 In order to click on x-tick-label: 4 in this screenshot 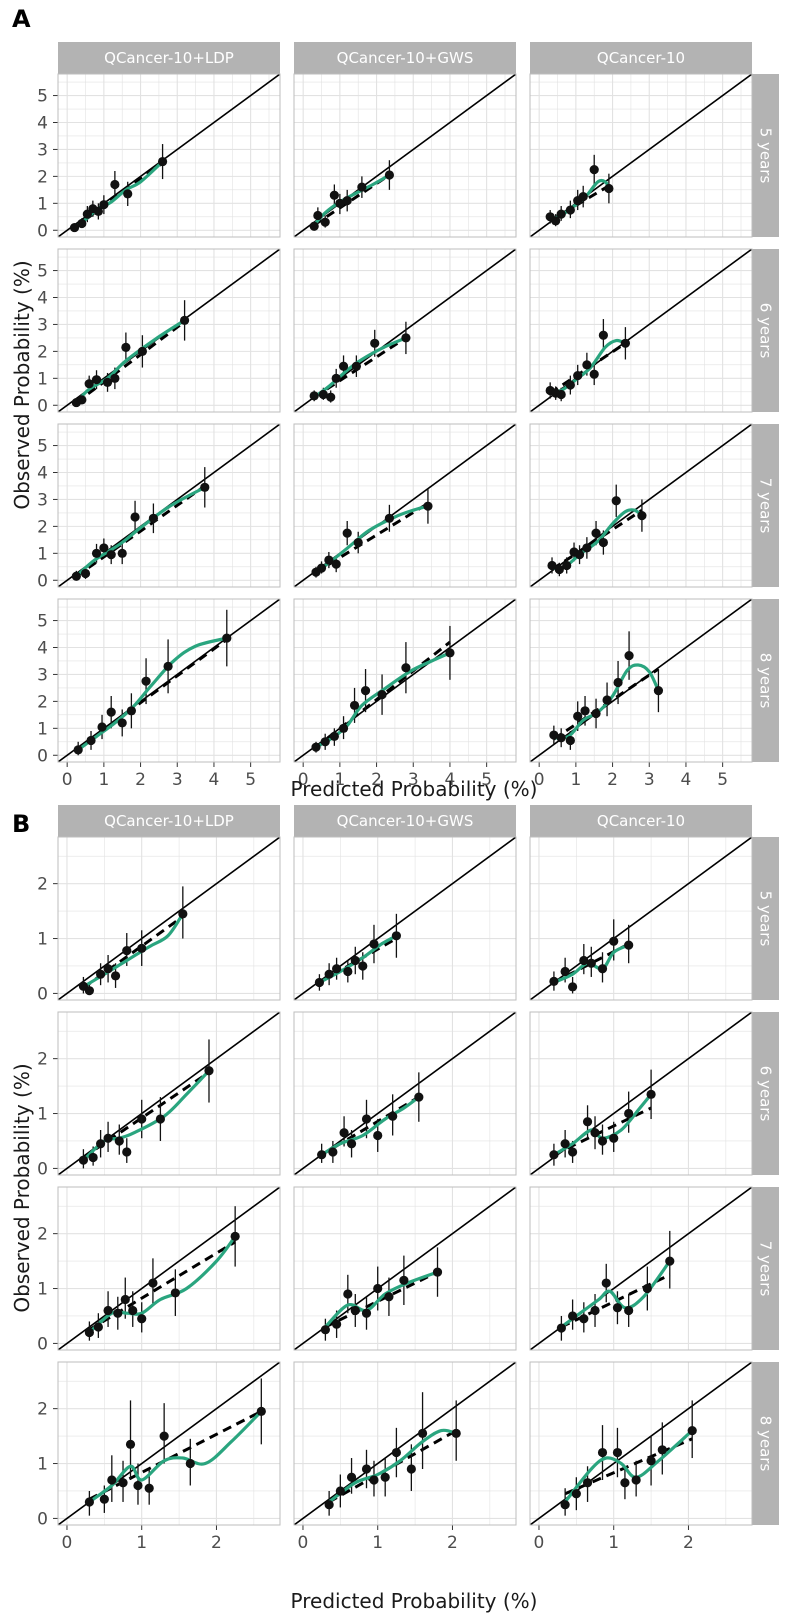, I will do `click(214, 780)`.